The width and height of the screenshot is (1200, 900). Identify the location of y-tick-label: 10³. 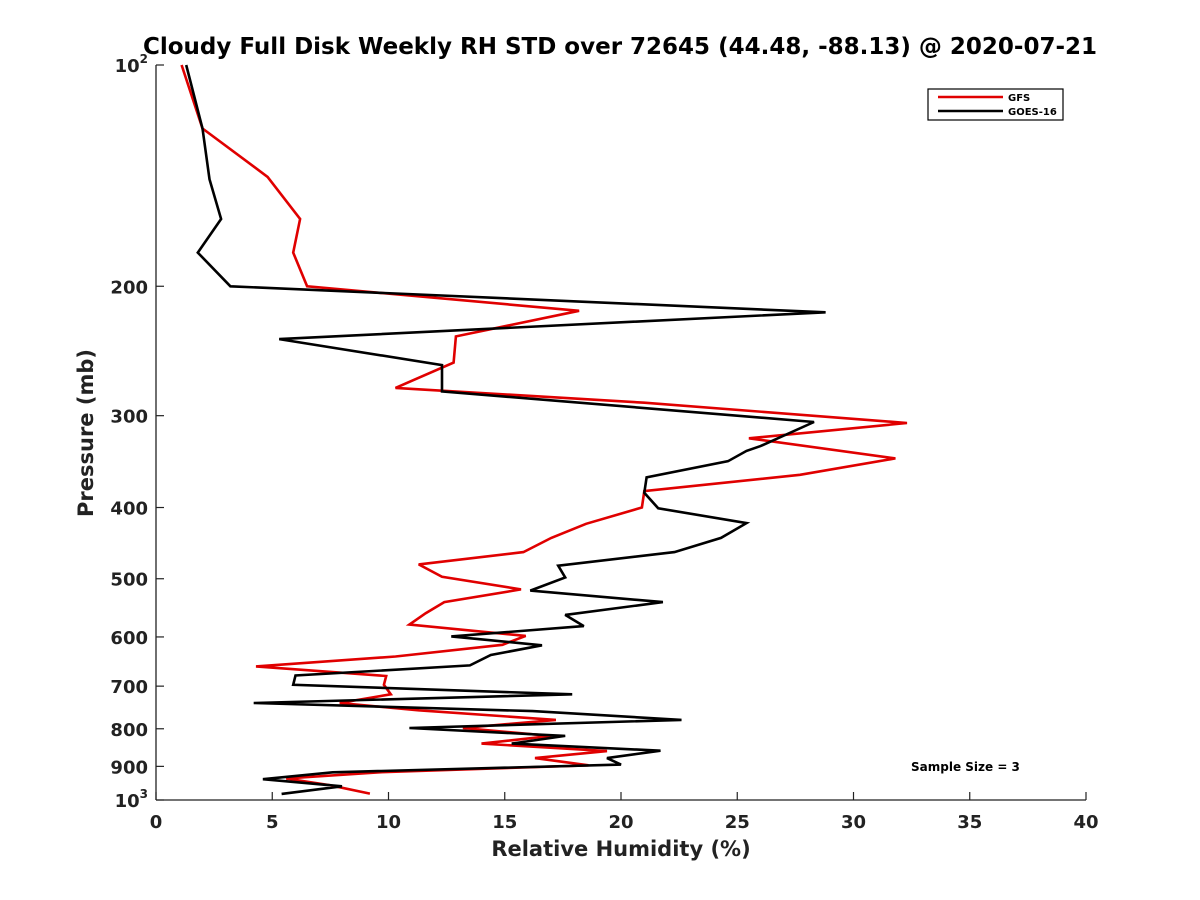
(131, 799).